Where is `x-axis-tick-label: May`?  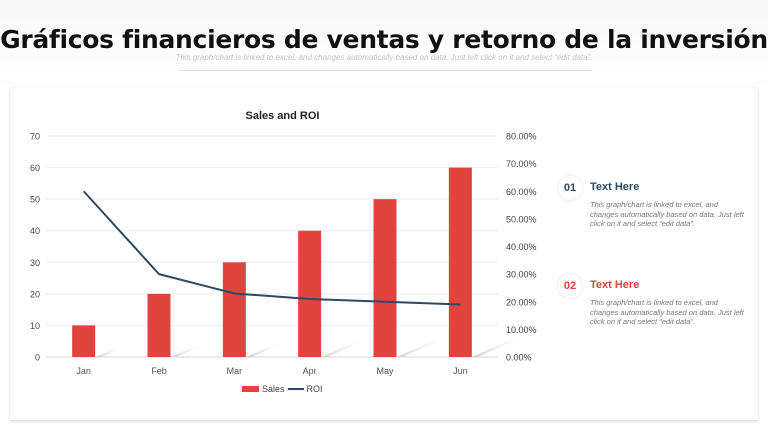 x-axis-tick-label: May is located at coordinates (385, 371).